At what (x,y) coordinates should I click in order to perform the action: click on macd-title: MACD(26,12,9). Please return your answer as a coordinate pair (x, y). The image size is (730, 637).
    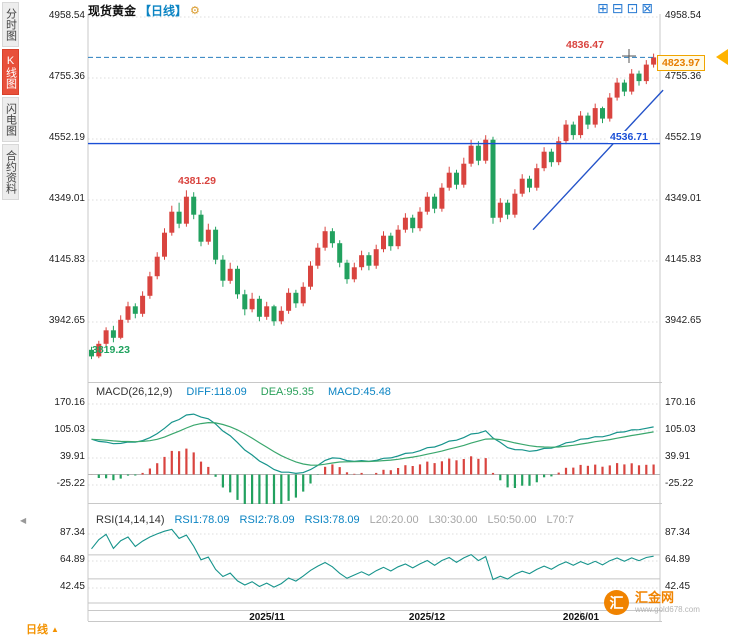
    Looking at the image, I should click on (134, 392).